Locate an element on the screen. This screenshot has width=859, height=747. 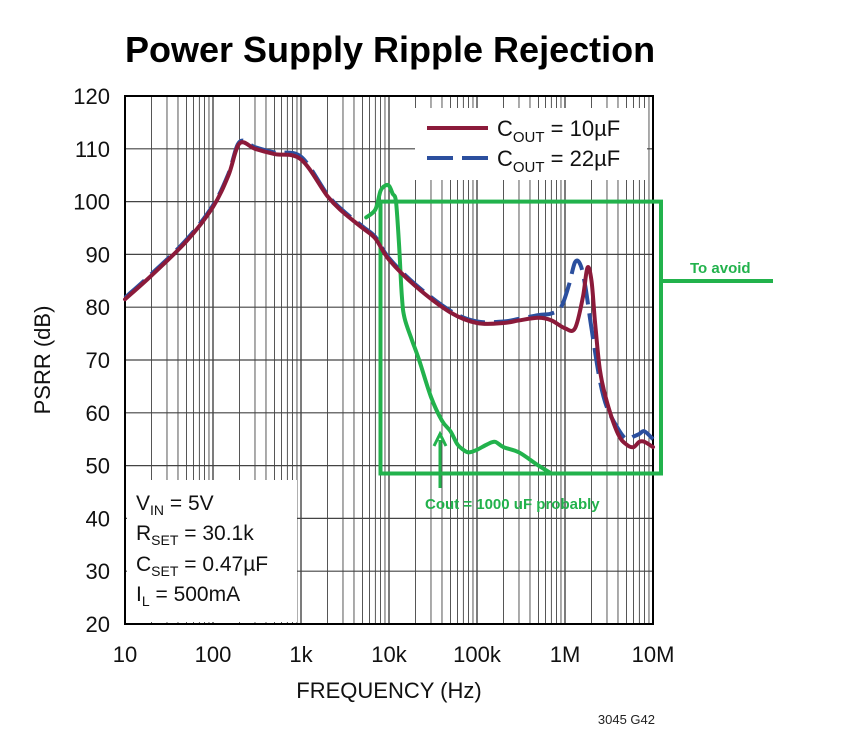
condition-rset: RSET = 30.1k is located at coordinates (195, 535).